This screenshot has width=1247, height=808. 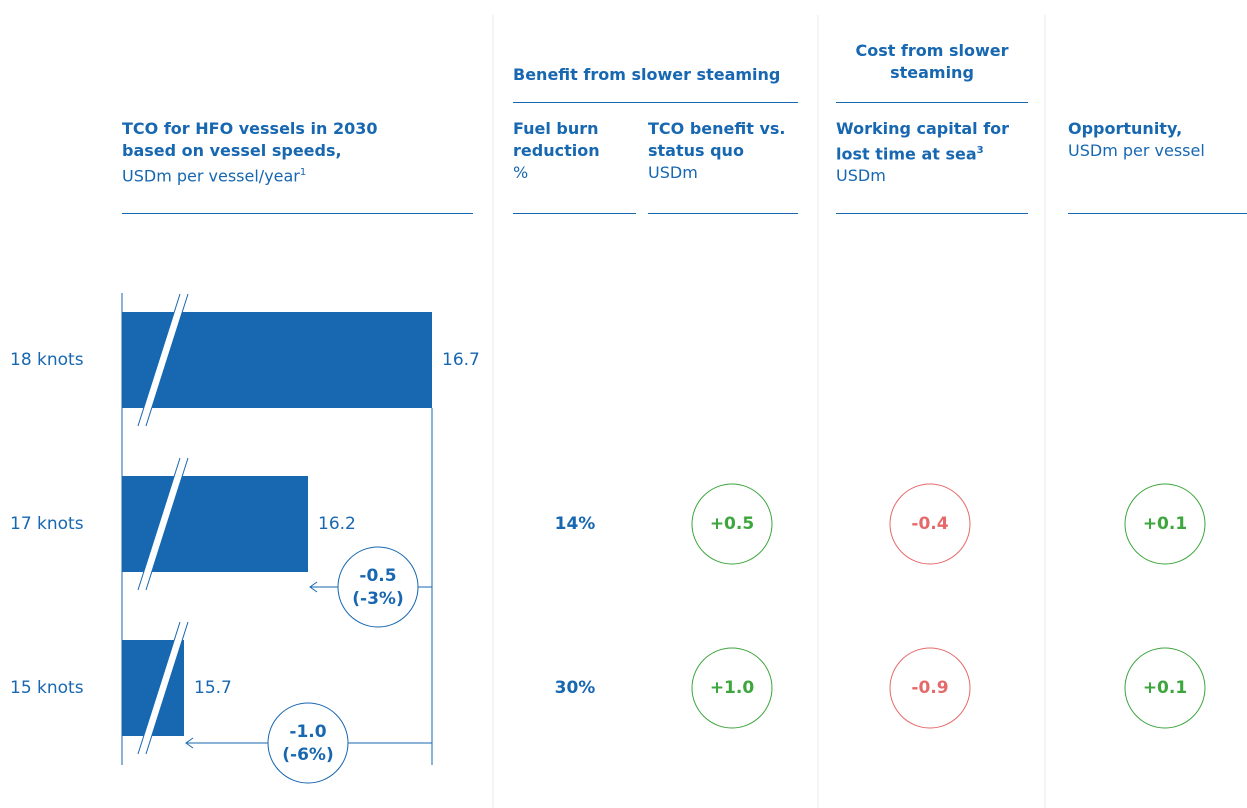 I want to click on table-cell: 30%, so click(x=575, y=688).